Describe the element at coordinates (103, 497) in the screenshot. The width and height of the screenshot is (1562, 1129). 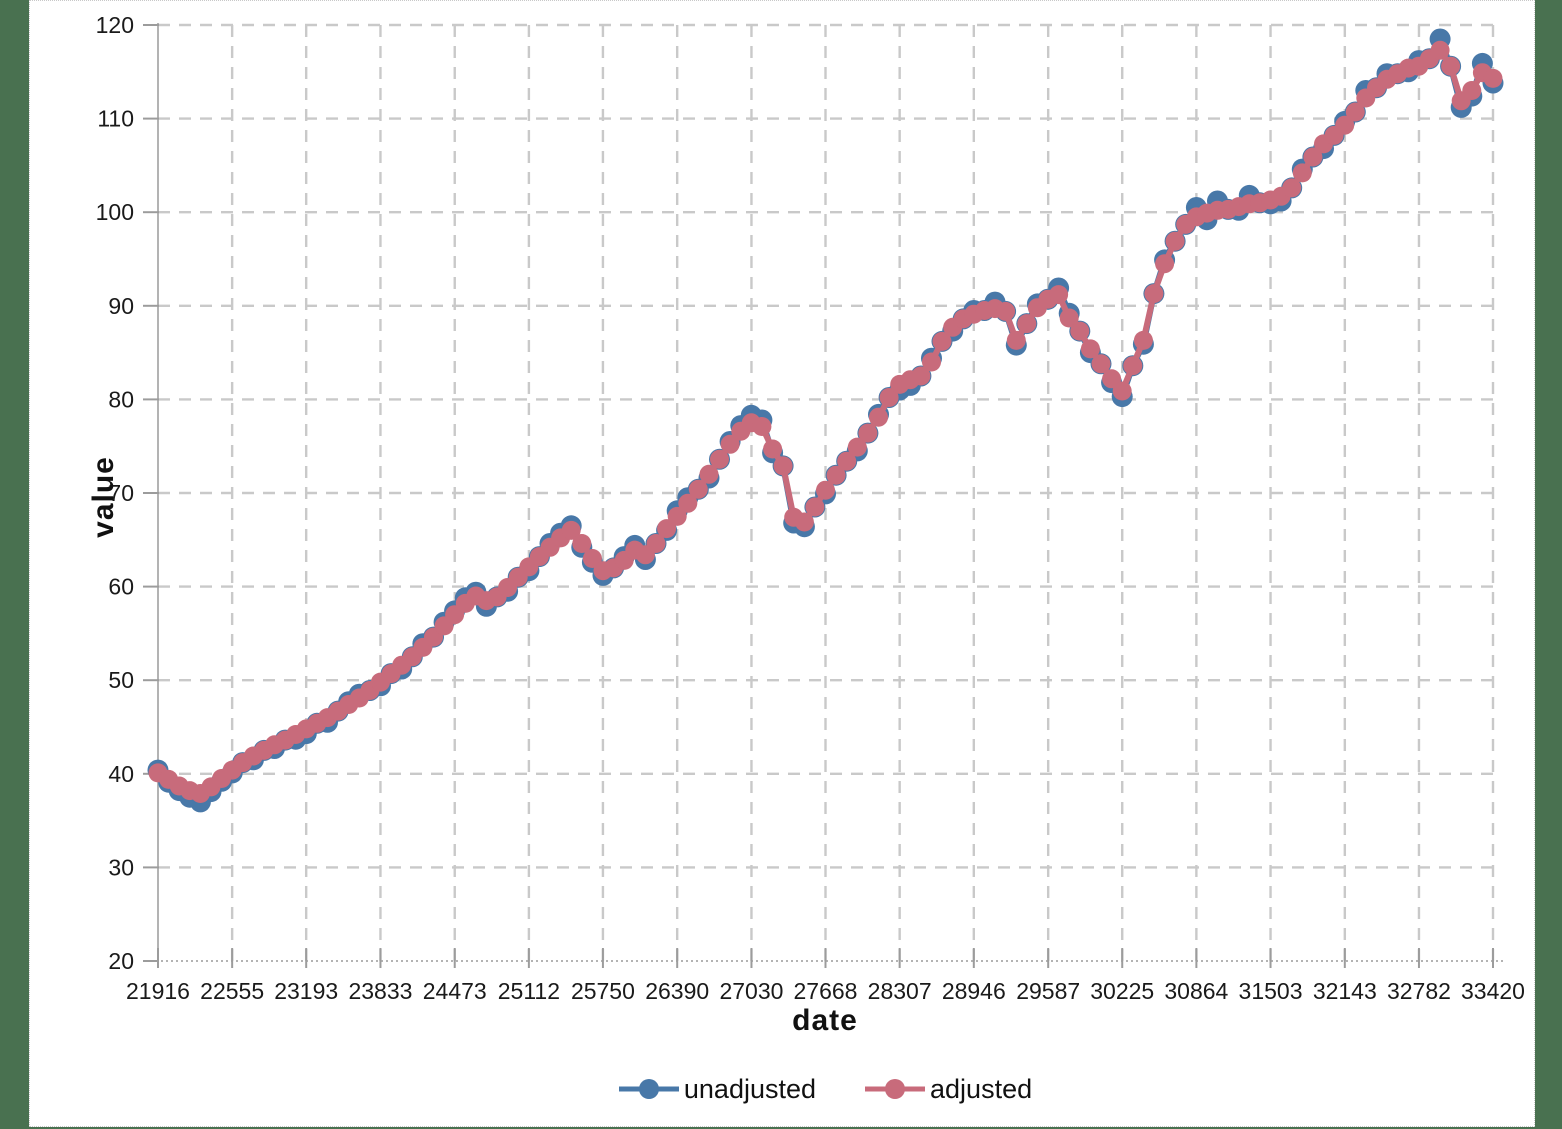
I see `y-axis-title: value` at that location.